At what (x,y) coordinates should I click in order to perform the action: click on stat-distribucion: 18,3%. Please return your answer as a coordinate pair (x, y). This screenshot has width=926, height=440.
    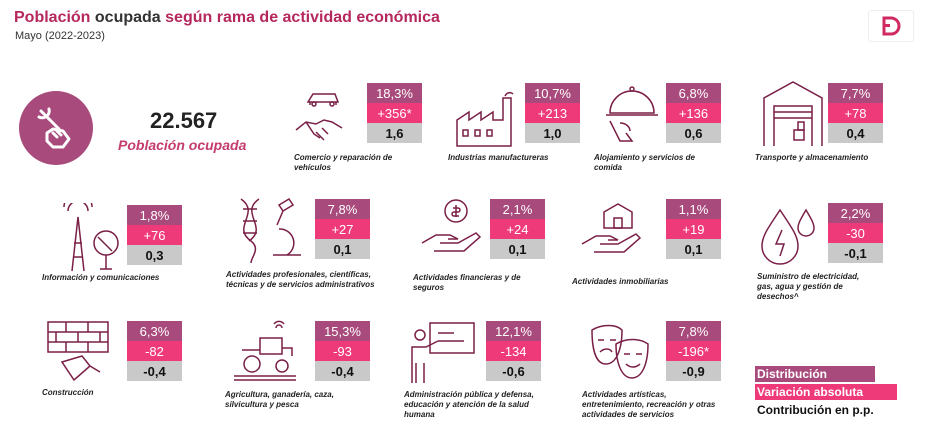
    Looking at the image, I should click on (394, 93).